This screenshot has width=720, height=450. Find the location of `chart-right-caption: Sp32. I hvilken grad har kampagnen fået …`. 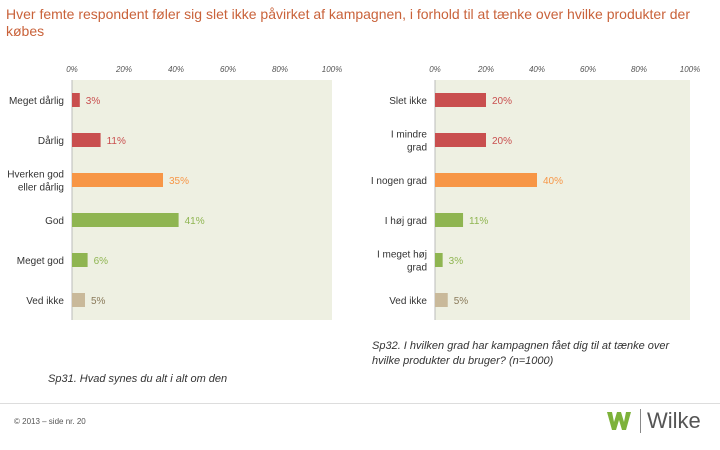

chart-right-caption: Sp32. I hvilken grad har kampagnen fået … is located at coordinates (521, 353).